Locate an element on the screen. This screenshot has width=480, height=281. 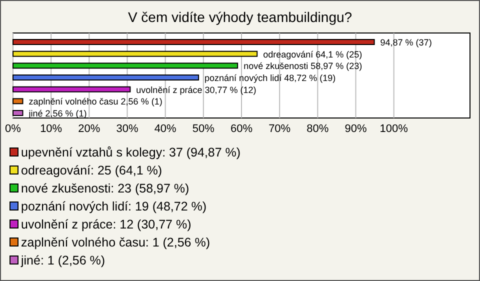
data-label: odreagování 64,1 % (25) is located at coordinates (312, 54).